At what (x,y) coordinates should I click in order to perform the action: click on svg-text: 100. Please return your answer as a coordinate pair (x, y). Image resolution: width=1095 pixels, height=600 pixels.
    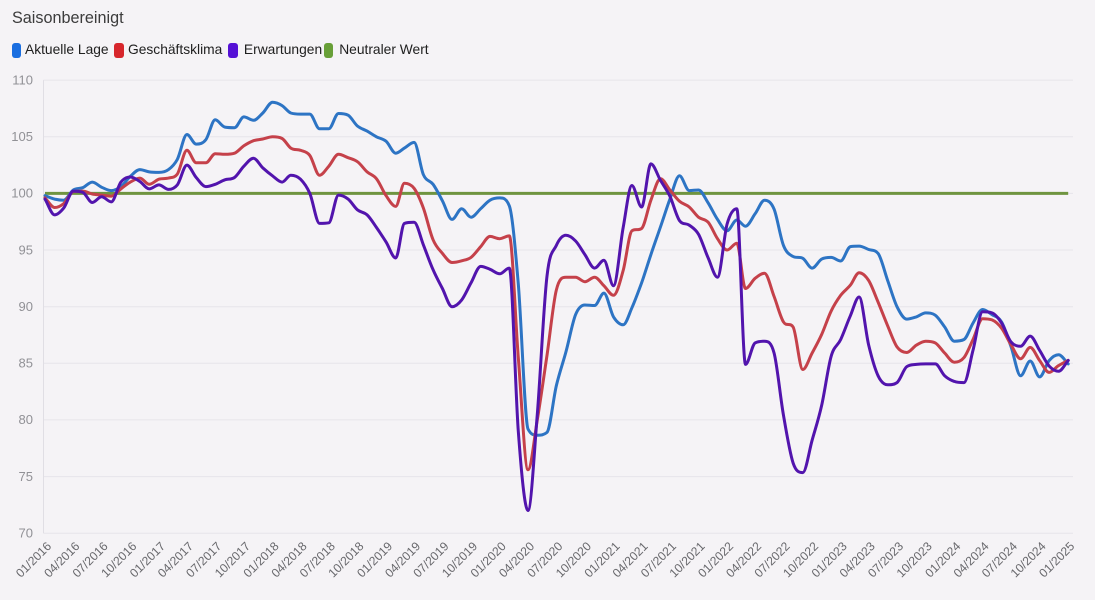
    Looking at the image, I should click on (22, 193).